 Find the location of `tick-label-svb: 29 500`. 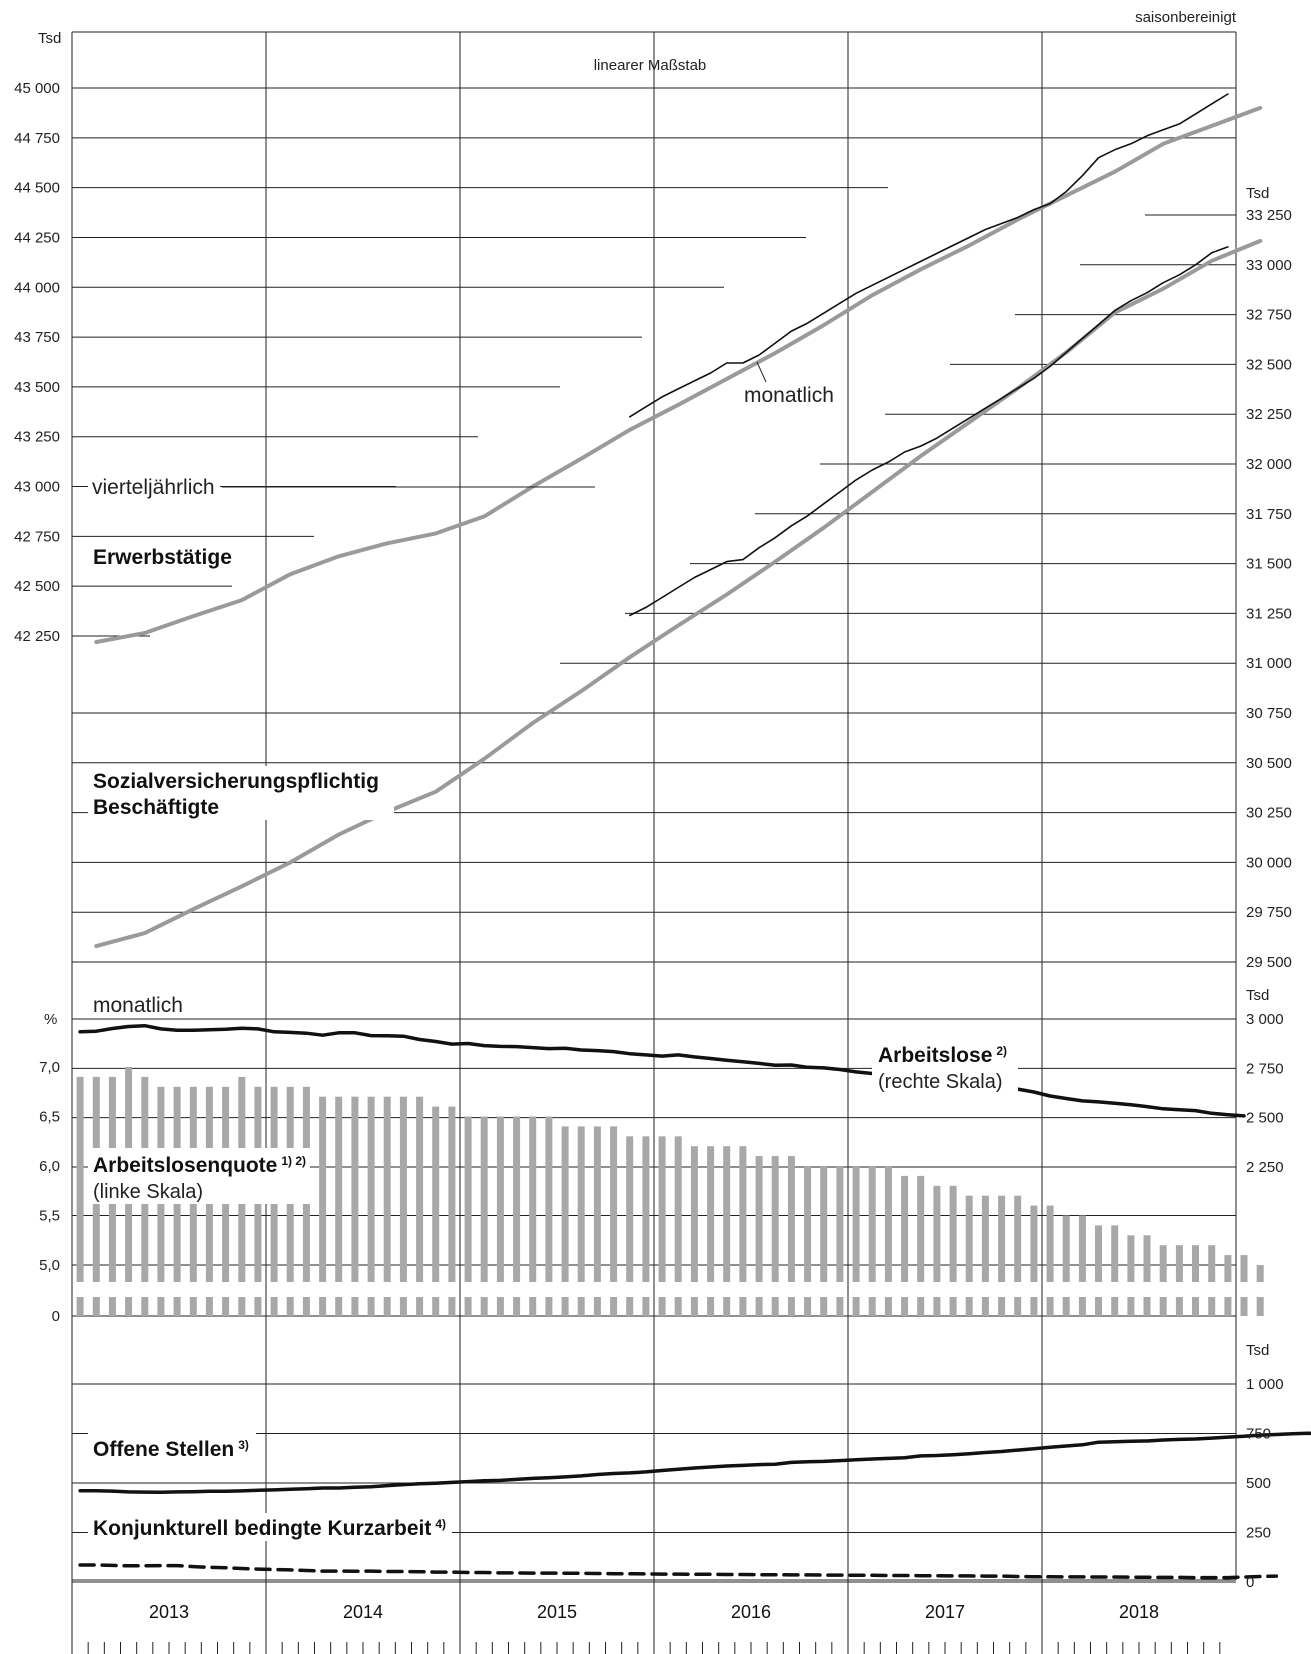

tick-label-svb: 29 500 is located at coordinates (1269, 962).